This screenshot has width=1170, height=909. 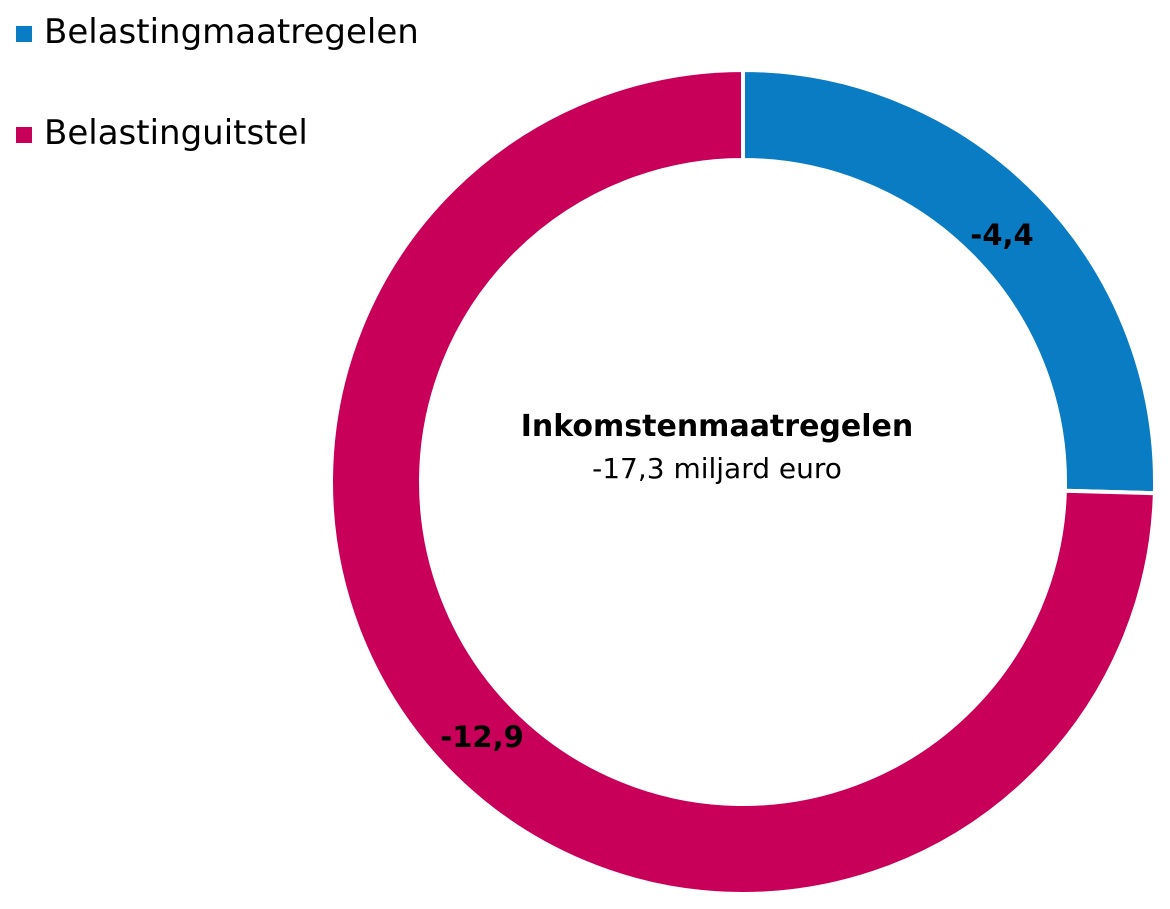 What do you see at coordinates (176, 133) in the screenshot?
I see `legend-label-belastinguitstel: Belastinguitstel` at bounding box center [176, 133].